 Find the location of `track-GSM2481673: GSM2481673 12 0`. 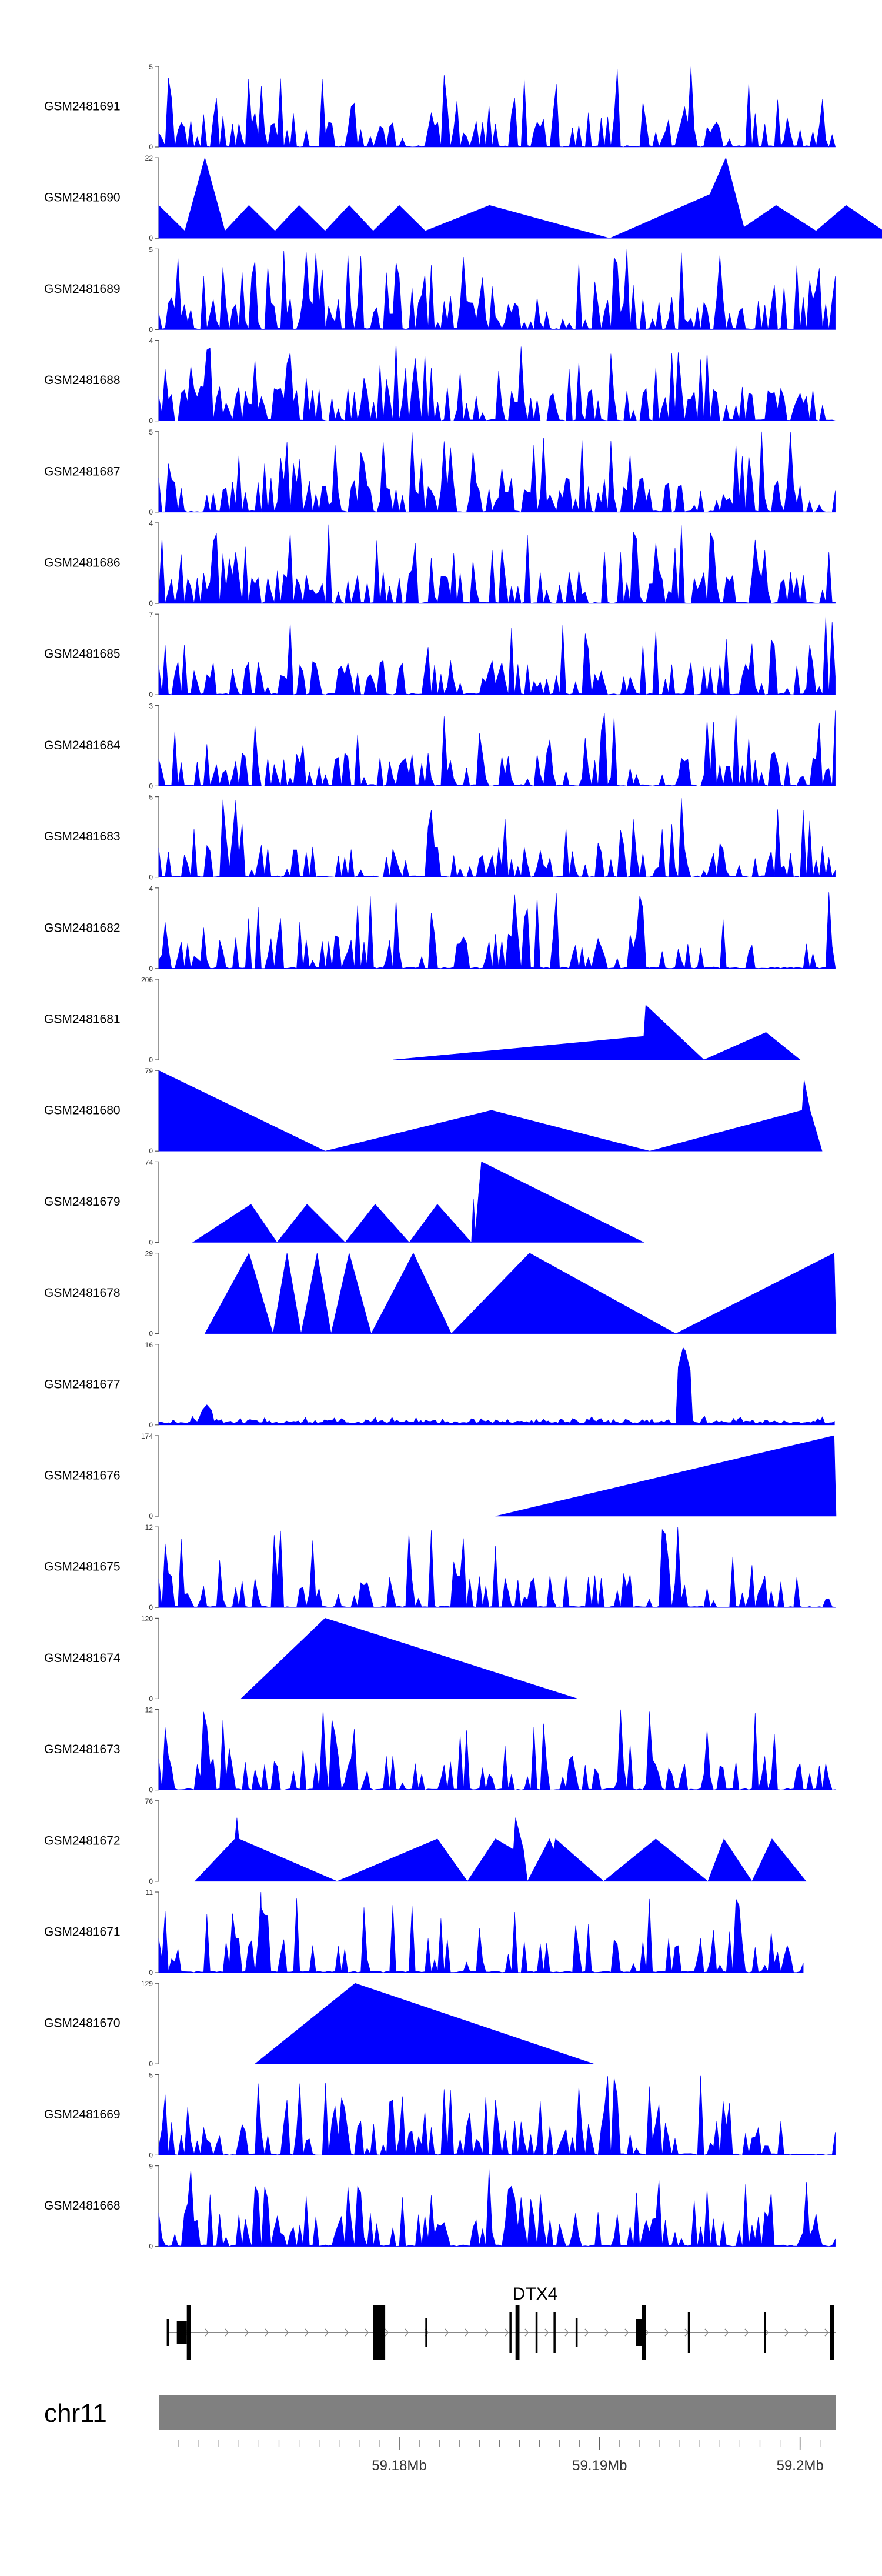

track-GSM2481673: GSM2481673 12 0 is located at coordinates (440, 1750).